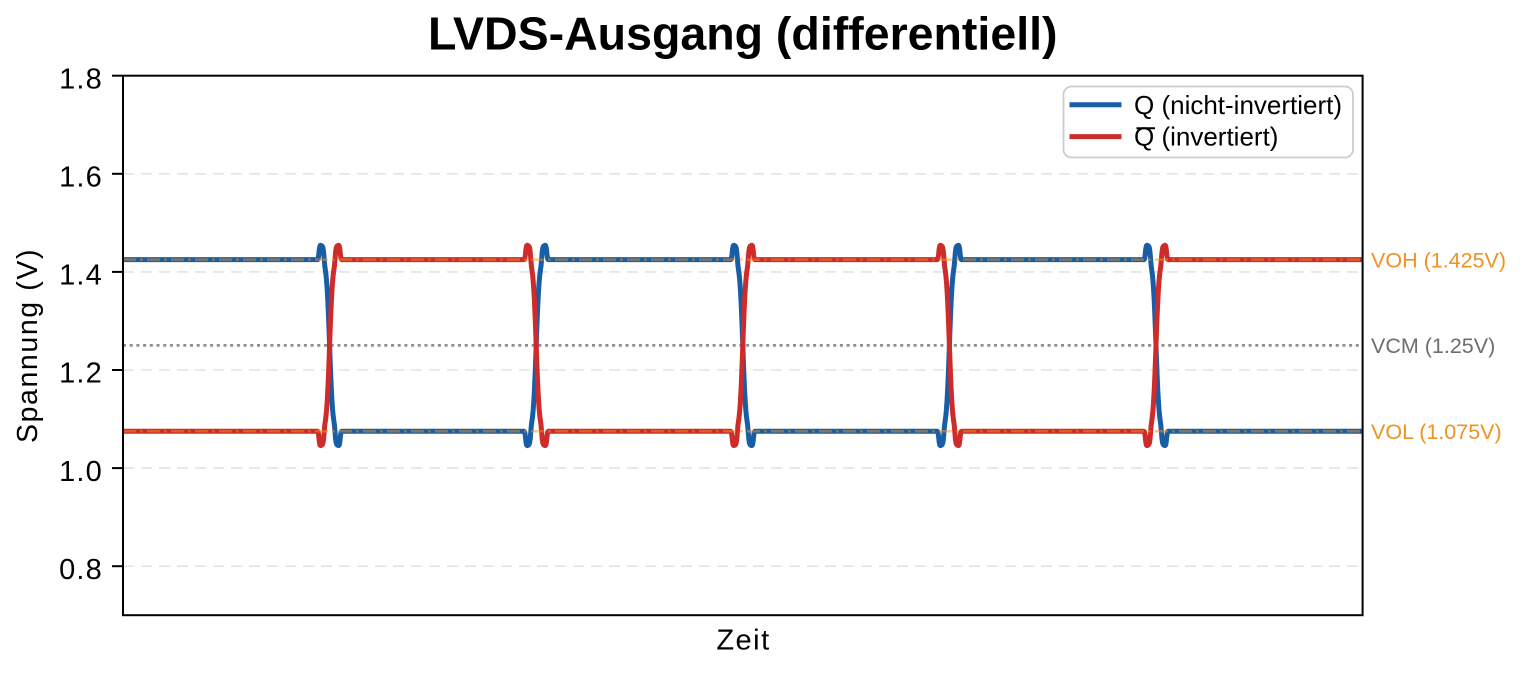  Describe the element at coordinates (1433, 346) in the screenshot. I see `svg-text: VCM (1.25V)` at that location.